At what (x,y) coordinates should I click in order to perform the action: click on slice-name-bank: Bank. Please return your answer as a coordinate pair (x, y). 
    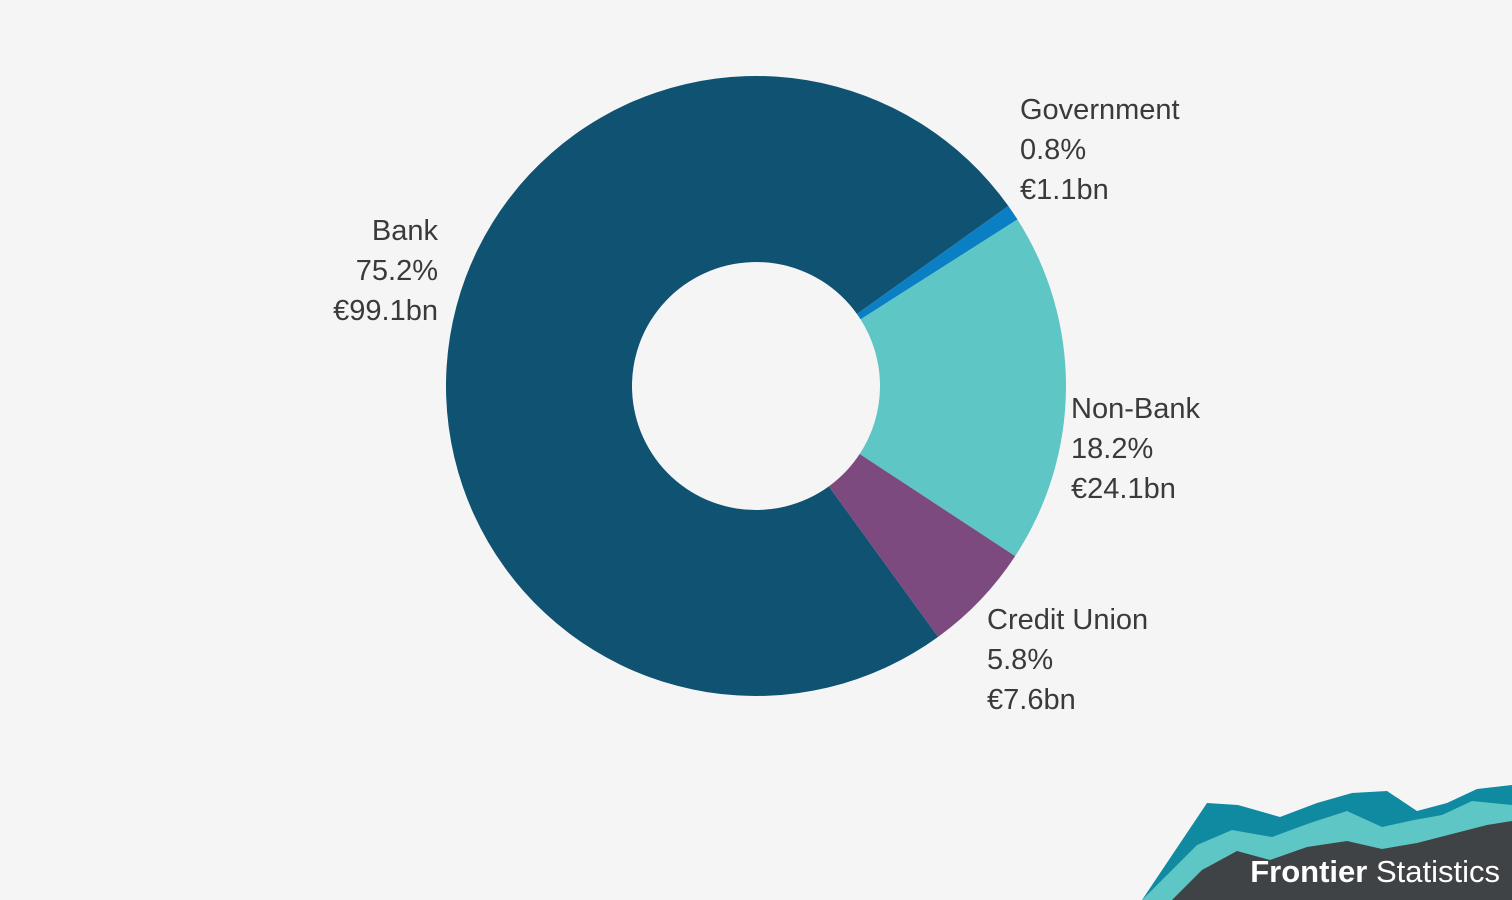
    Looking at the image, I should click on (404, 231).